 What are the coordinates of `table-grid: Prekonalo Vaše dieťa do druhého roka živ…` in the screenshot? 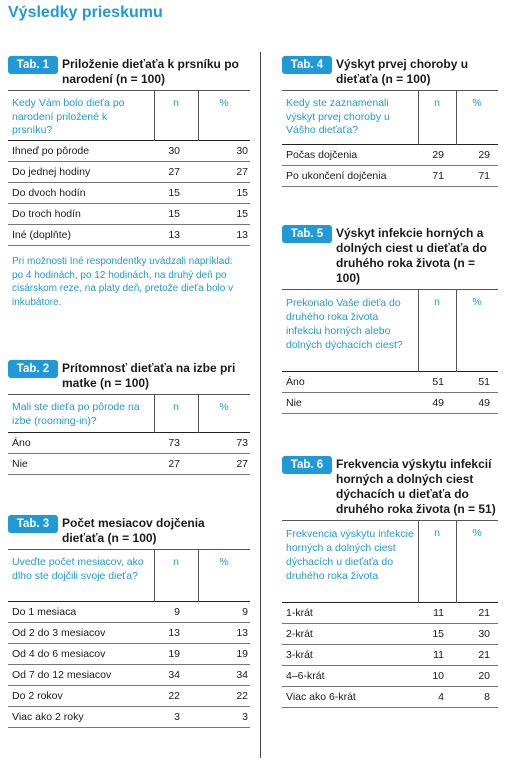 It's located at (390, 351).